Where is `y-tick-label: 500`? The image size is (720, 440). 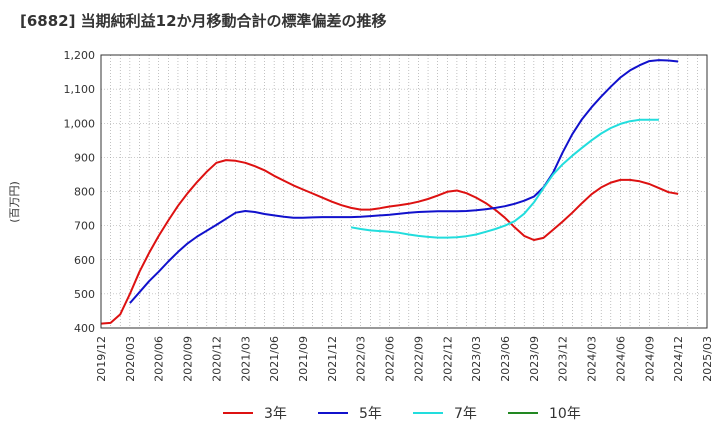 y-tick-label: 500 is located at coordinates (84, 294).